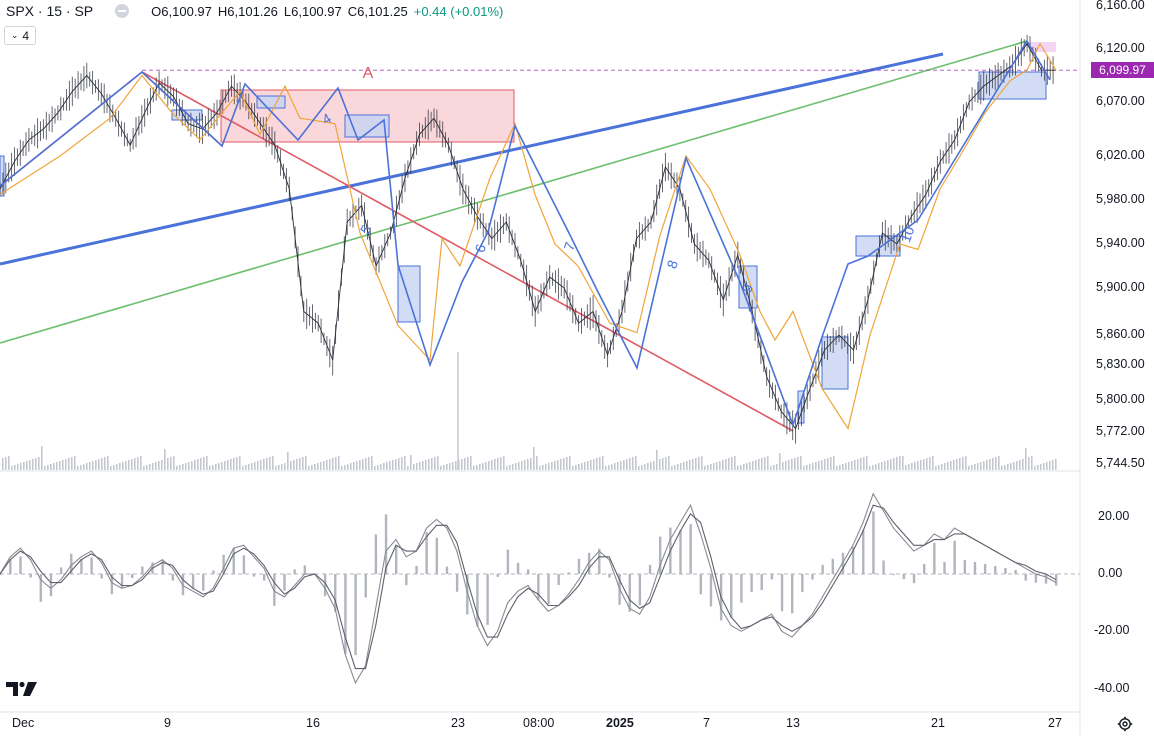 Image resolution: width=1154 pixels, height=740 pixels. I want to click on last-price-tag: 6,099.97, so click(1122, 70).